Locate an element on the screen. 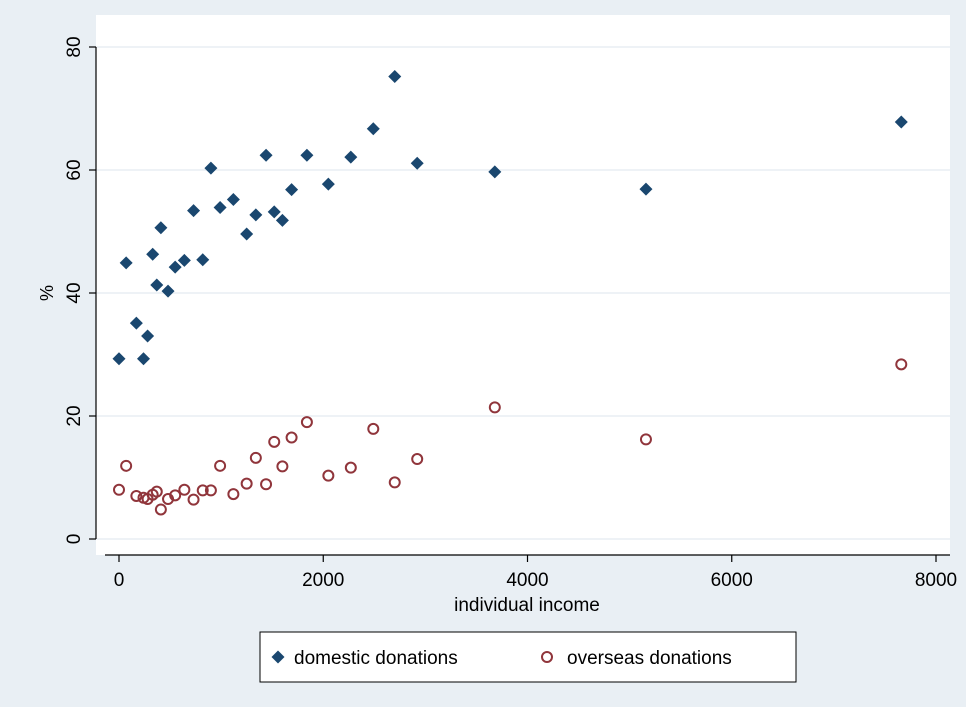  y-tick-label-0: 0 is located at coordinates (74, 539).